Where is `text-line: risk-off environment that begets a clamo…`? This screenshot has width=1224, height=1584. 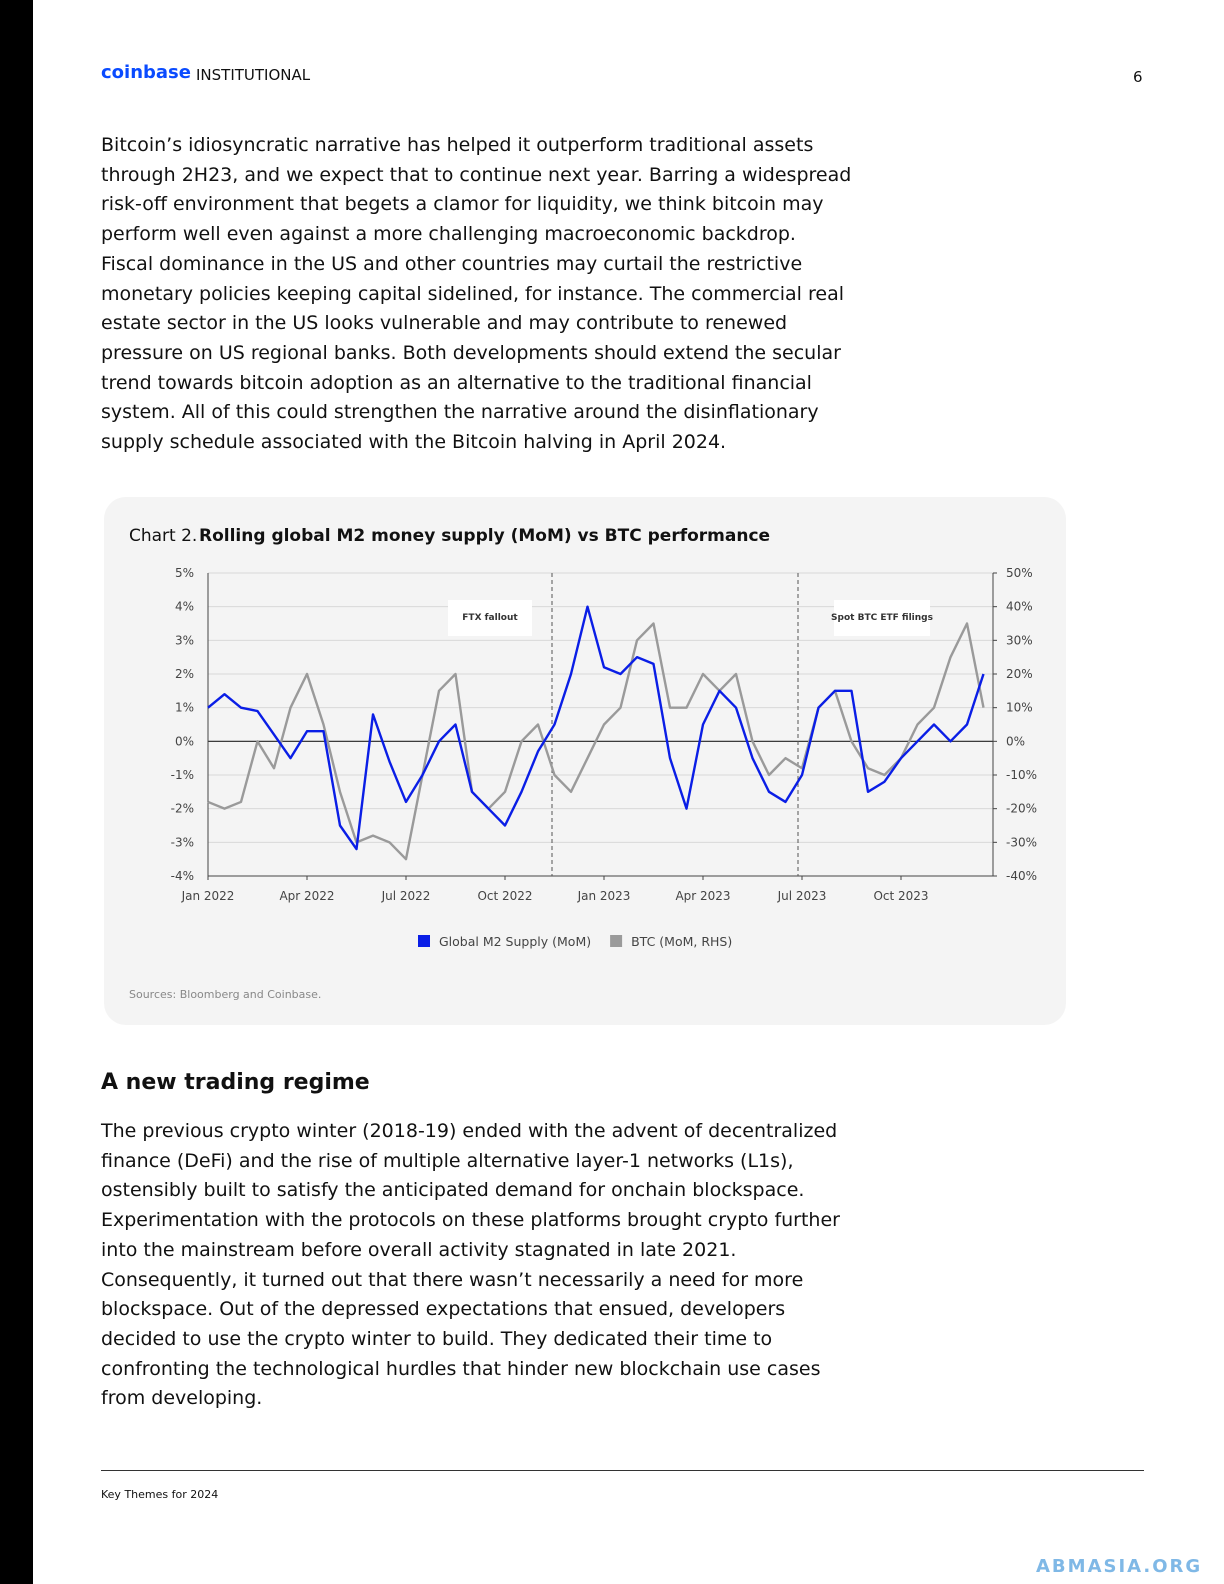
text-line: risk-off environment that begets a clamo… is located at coordinates (462, 204).